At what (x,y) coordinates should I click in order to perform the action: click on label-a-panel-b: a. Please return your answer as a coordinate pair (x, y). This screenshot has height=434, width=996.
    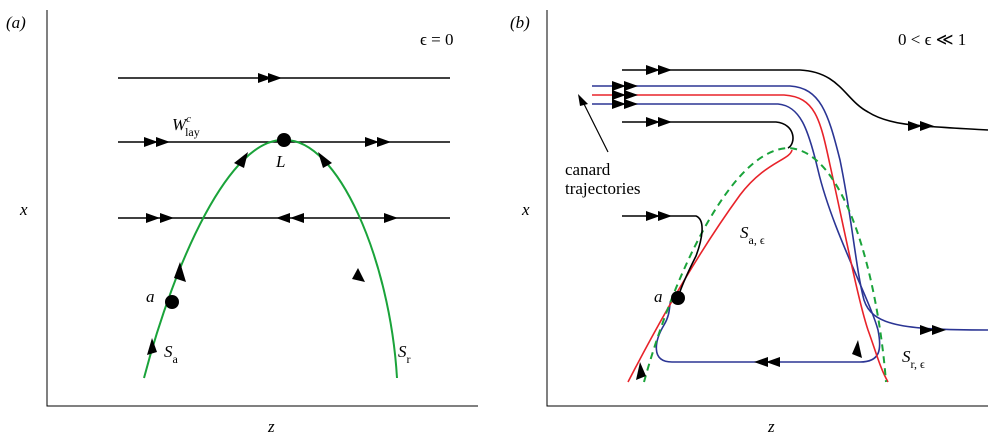
    Looking at the image, I should click on (658, 296).